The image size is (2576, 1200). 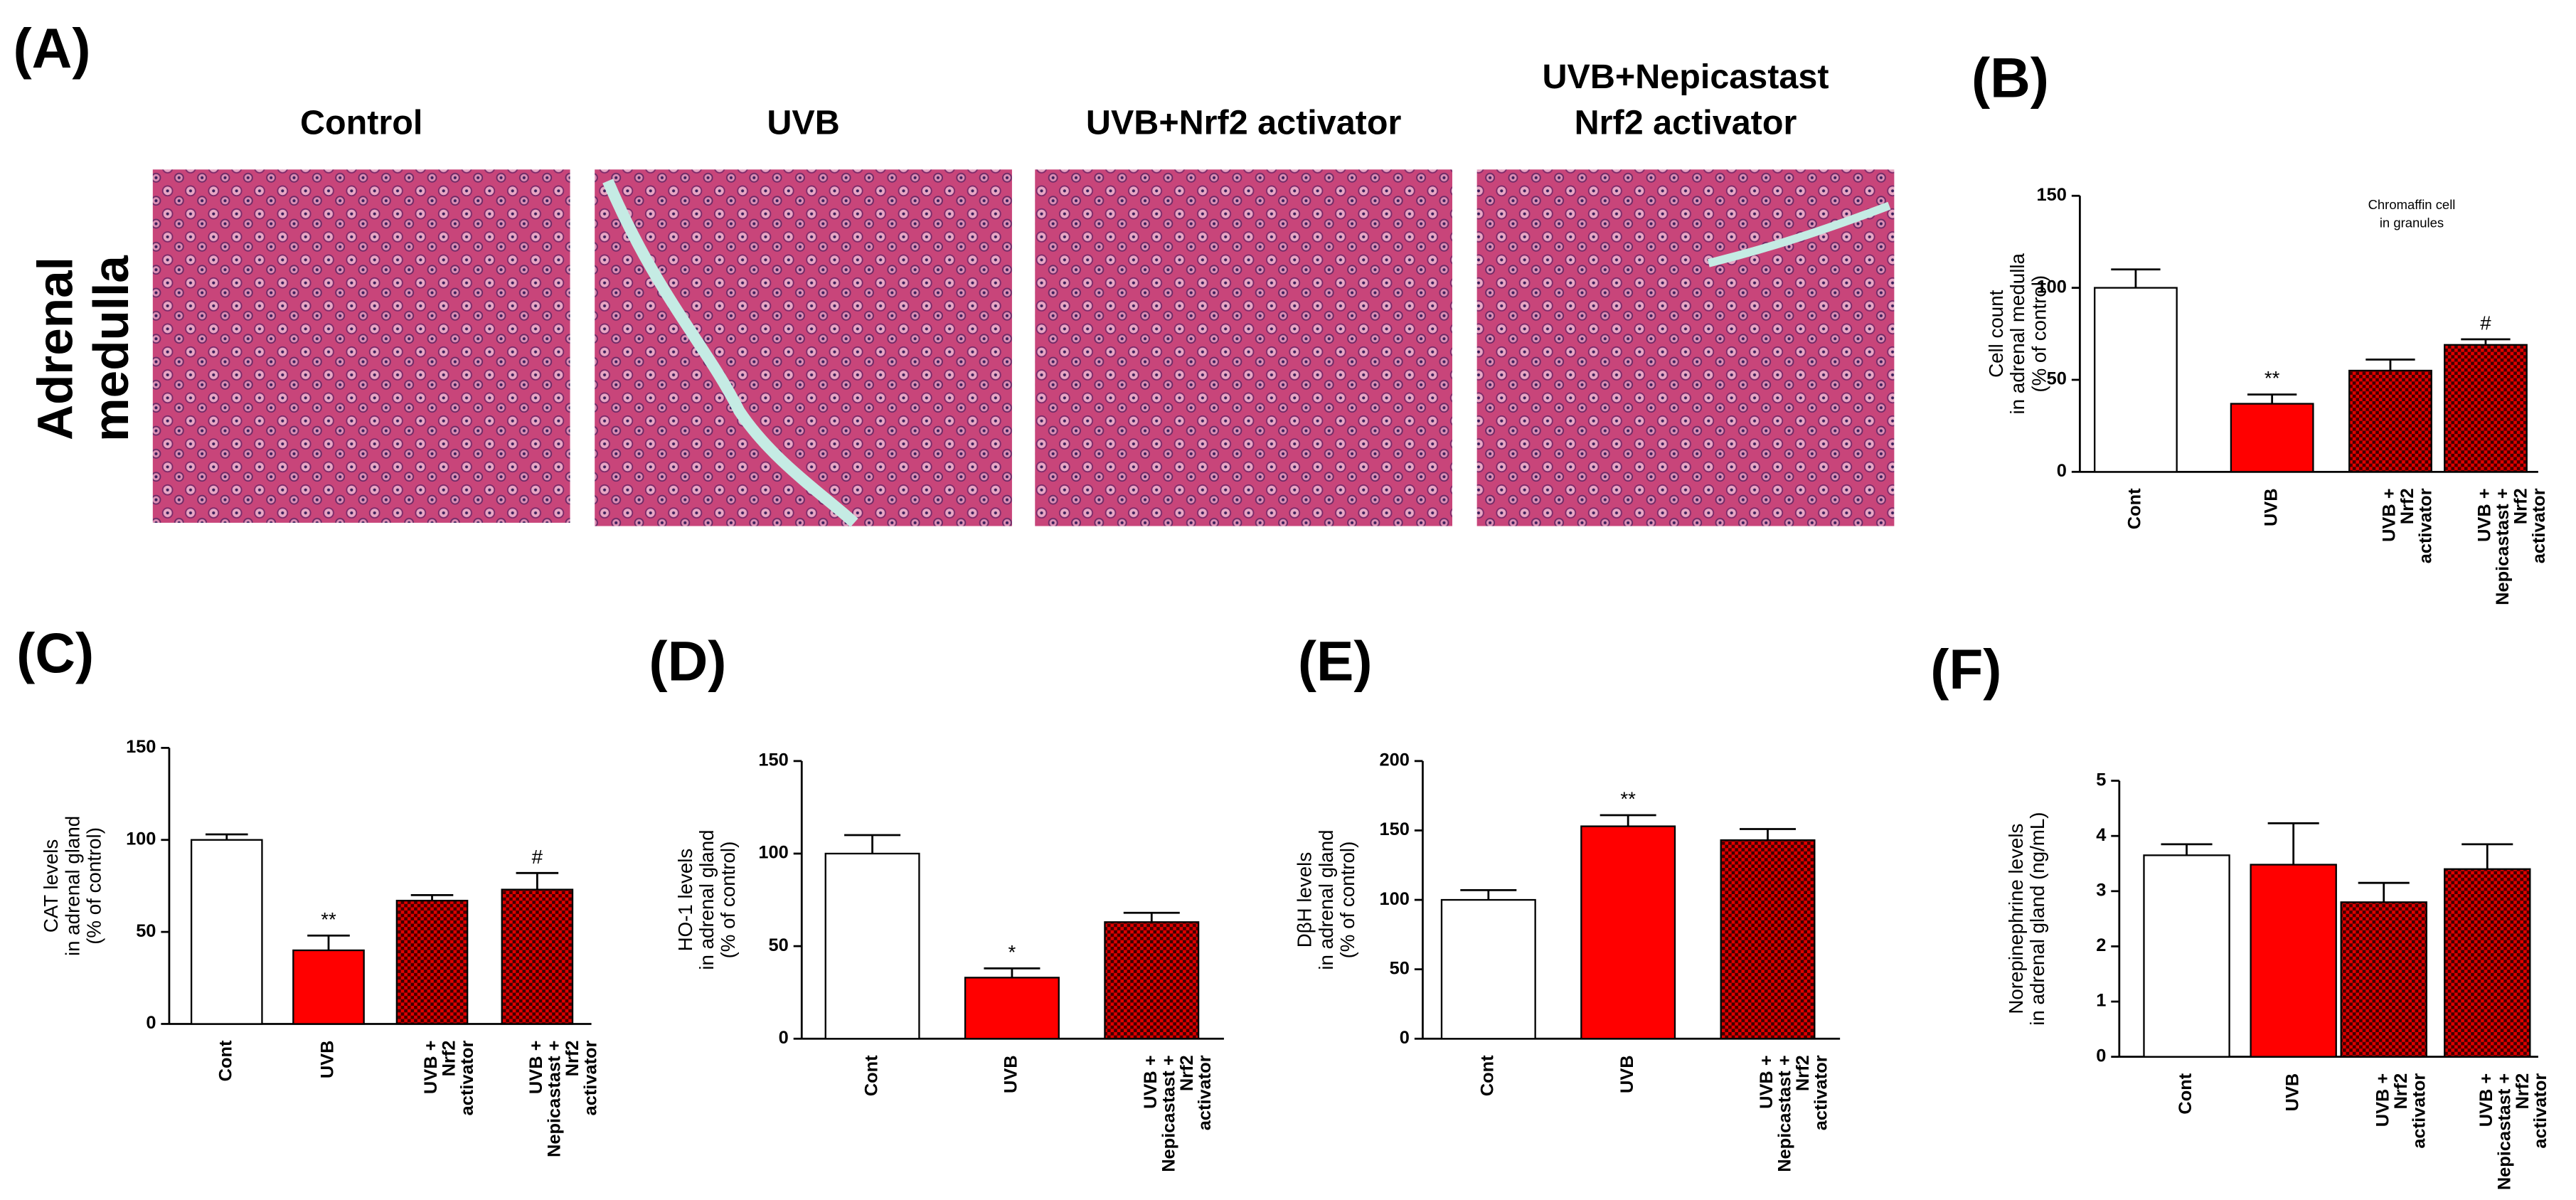 What do you see at coordinates (2101, 835) in the screenshot?
I see `y-tick-label: 4` at bounding box center [2101, 835].